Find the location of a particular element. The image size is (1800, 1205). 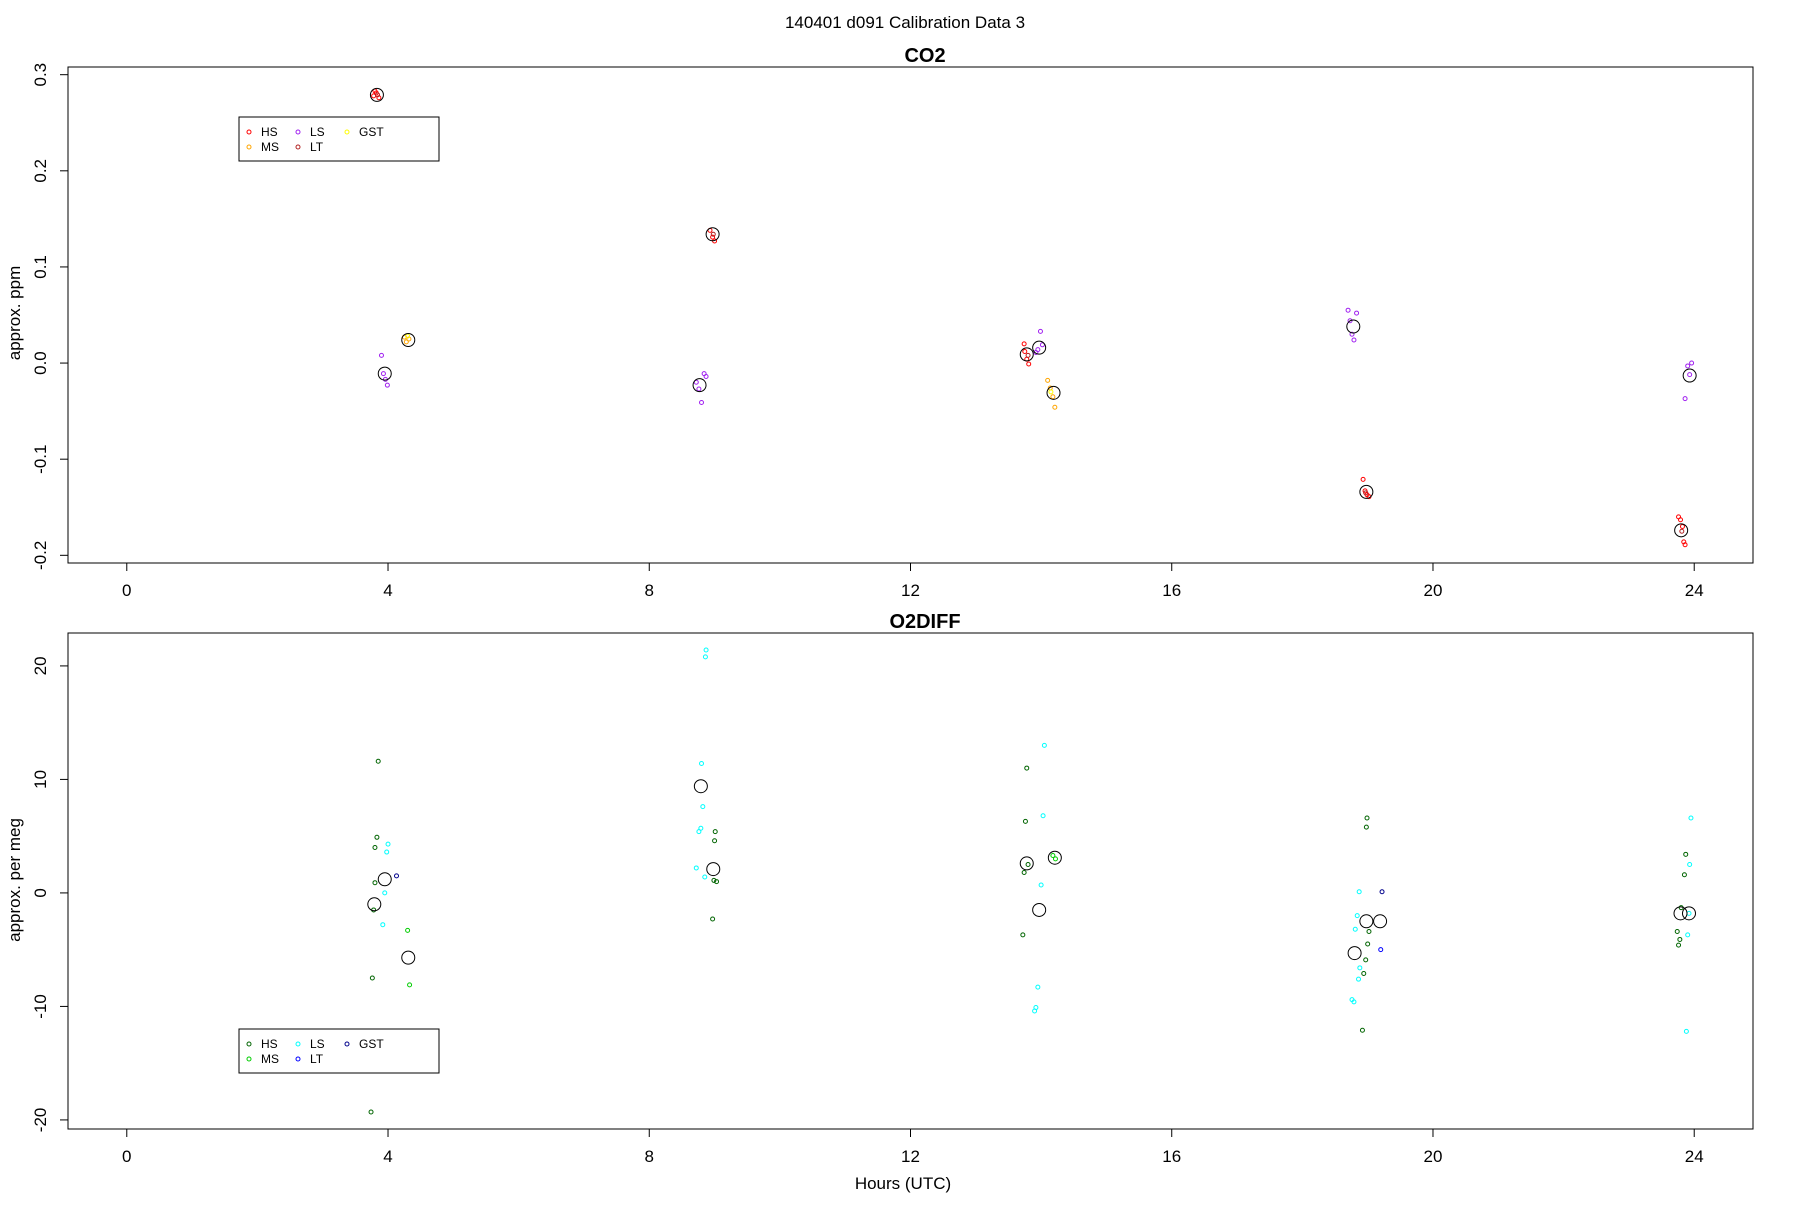

o2diff-legend-marker-gst is located at coordinates (347, 1044).